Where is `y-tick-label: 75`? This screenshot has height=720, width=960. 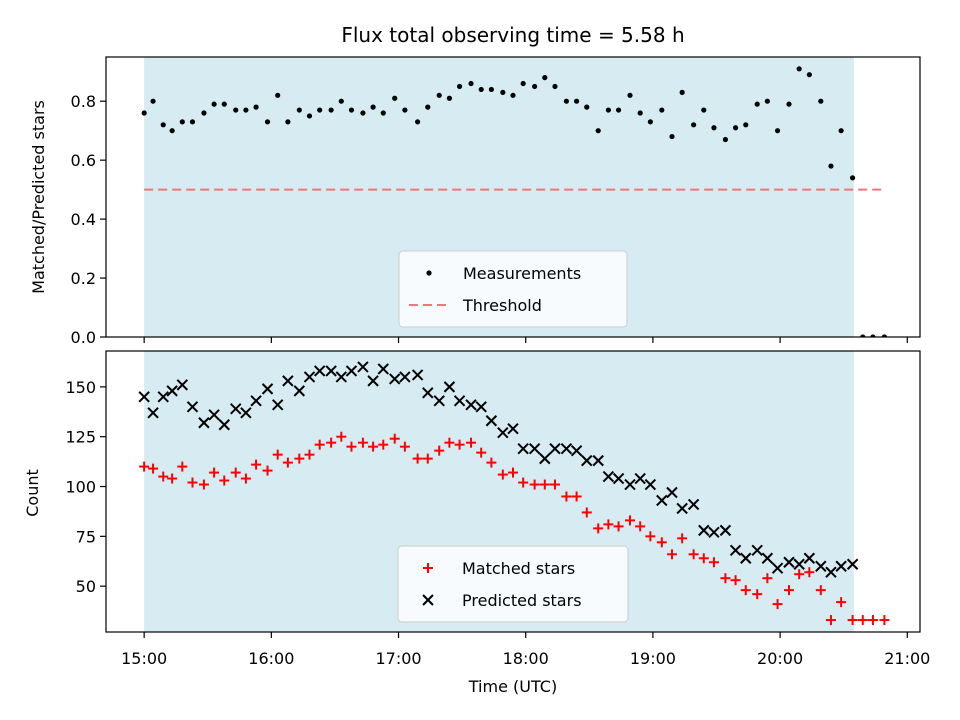 y-tick-label: 75 is located at coordinates (86, 536).